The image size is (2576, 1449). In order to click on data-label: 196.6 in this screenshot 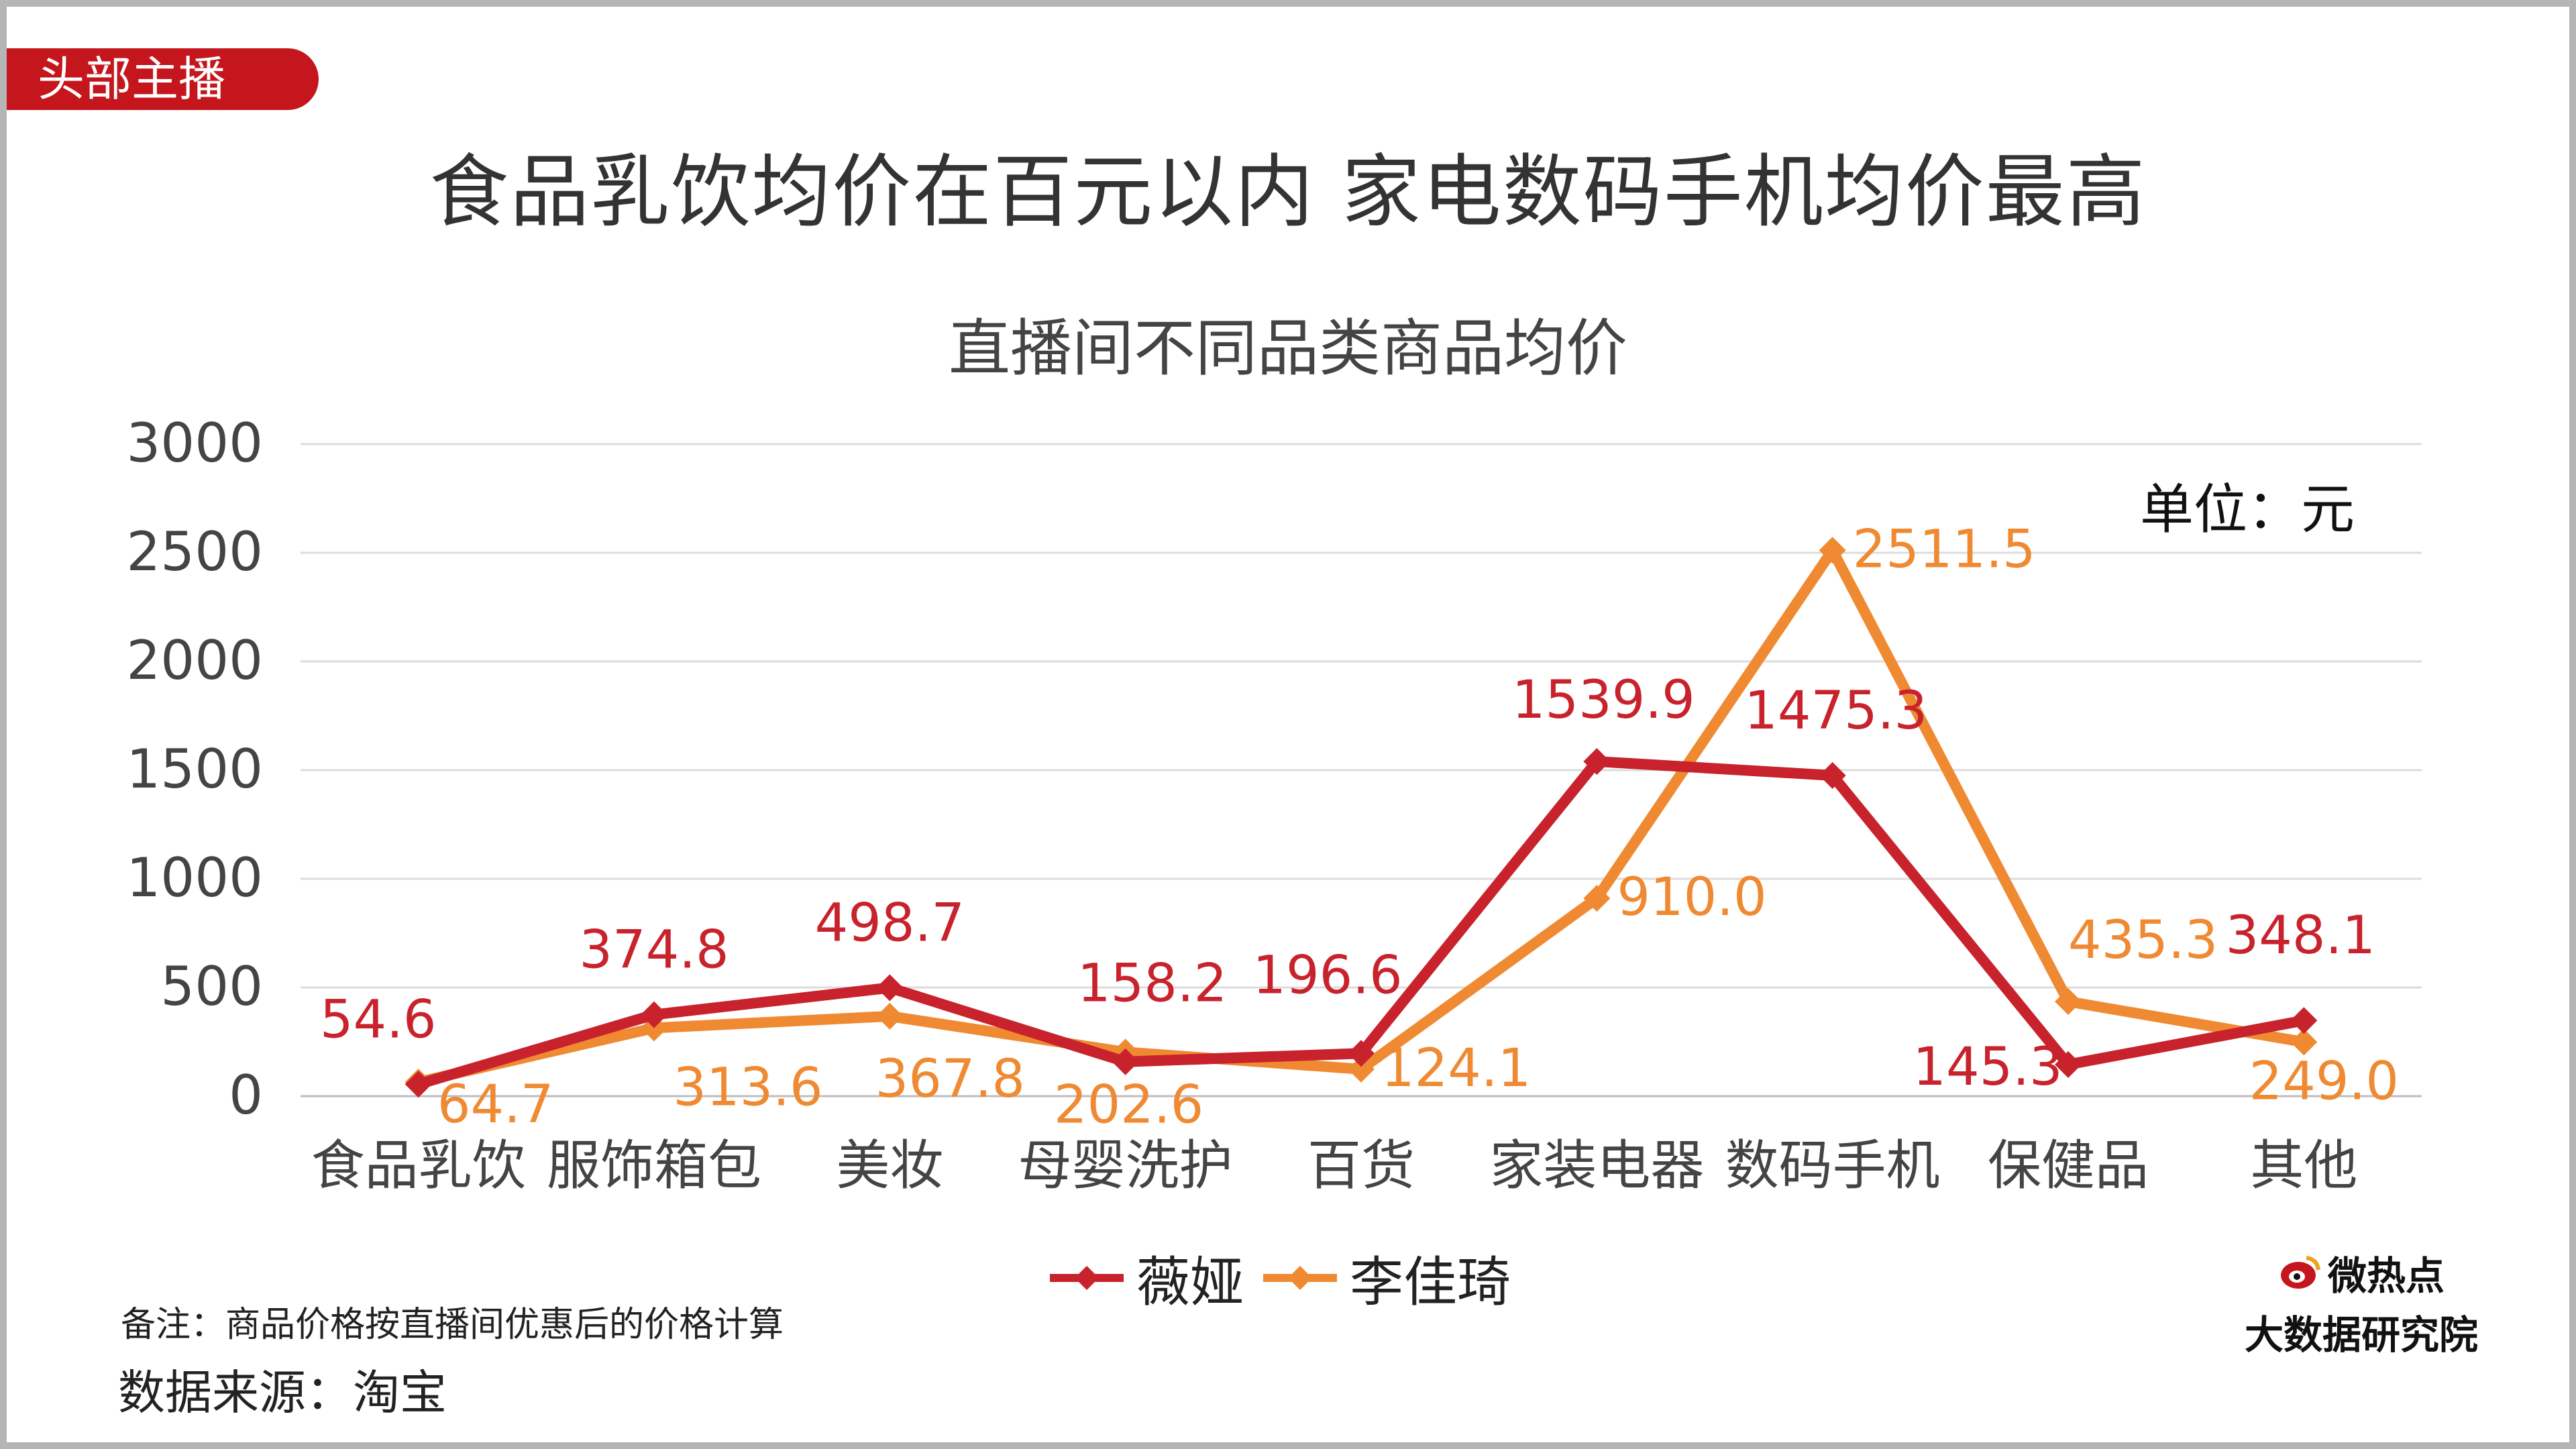, I will do `click(1327, 975)`.